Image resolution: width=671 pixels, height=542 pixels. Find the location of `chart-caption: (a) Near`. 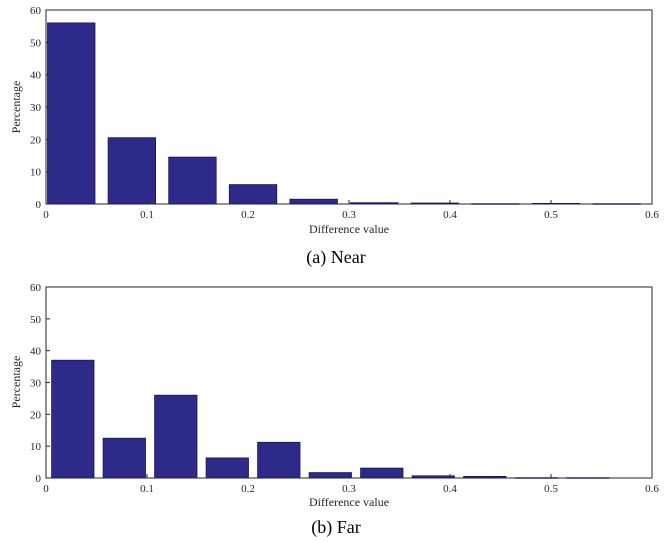

chart-caption: (a) Near is located at coordinates (335, 257).